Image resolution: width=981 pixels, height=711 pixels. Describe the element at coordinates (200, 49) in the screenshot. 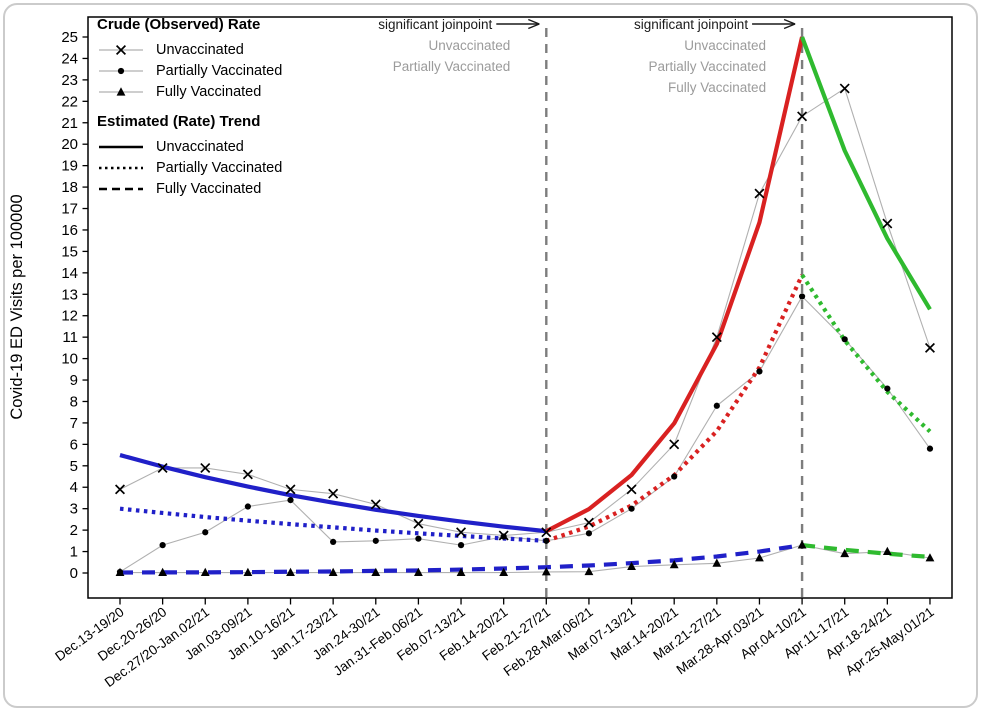

I see `legend-observed-x-label: Unvaccinated` at that location.